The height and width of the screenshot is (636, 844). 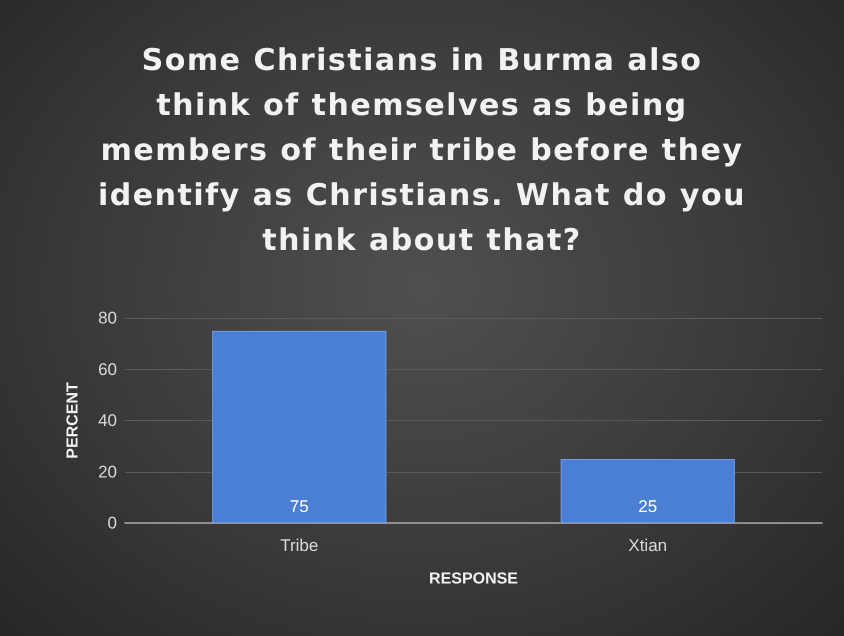 What do you see at coordinates (107, 318) in the screenshot?
I see `y-tick-label: 80` at bounding box center [107, 318].